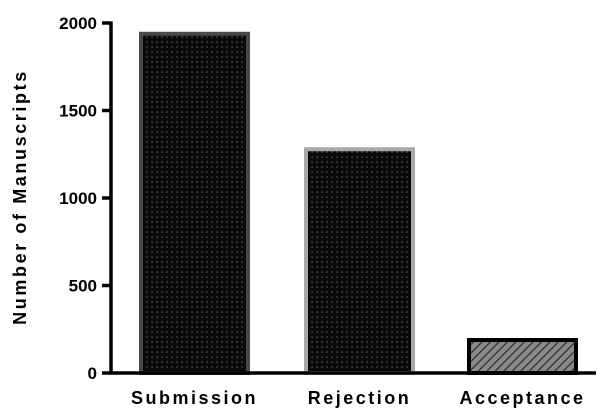 Image resolution: width=597 pixels, height=410 pixels. What do you see at coordinates (20, 197) in the screenshot?
I see `y-axis-title: Number of Manuscripts` at bounding box center [20, 197].